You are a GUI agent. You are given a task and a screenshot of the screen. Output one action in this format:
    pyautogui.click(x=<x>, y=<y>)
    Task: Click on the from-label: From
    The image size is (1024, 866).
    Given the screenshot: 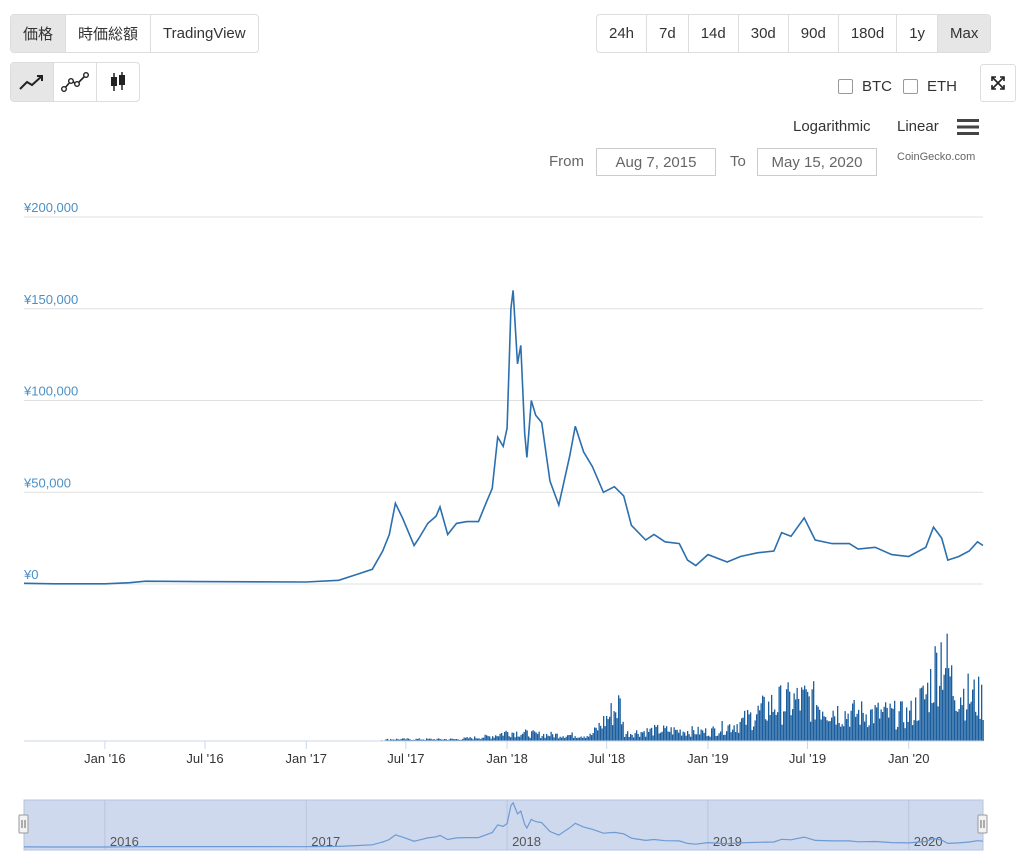 What is the action you would take?
    pyautogui.click(x=566, y=161)
    